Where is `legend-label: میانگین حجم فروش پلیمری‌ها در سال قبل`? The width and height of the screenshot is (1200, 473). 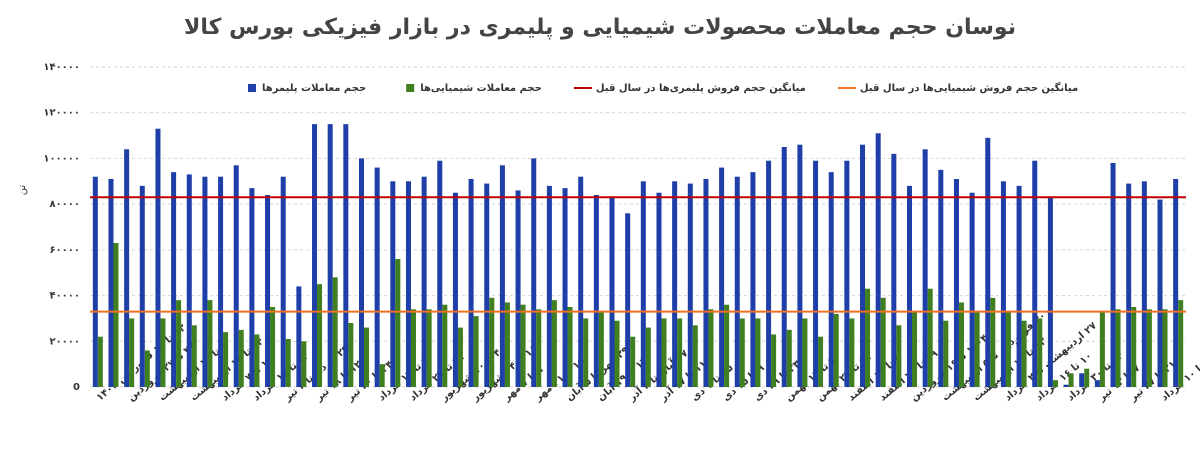
legend-label: میانگین حجم فروش پلیمری‌ها در سال قبل is located at coordinates (701, 87).